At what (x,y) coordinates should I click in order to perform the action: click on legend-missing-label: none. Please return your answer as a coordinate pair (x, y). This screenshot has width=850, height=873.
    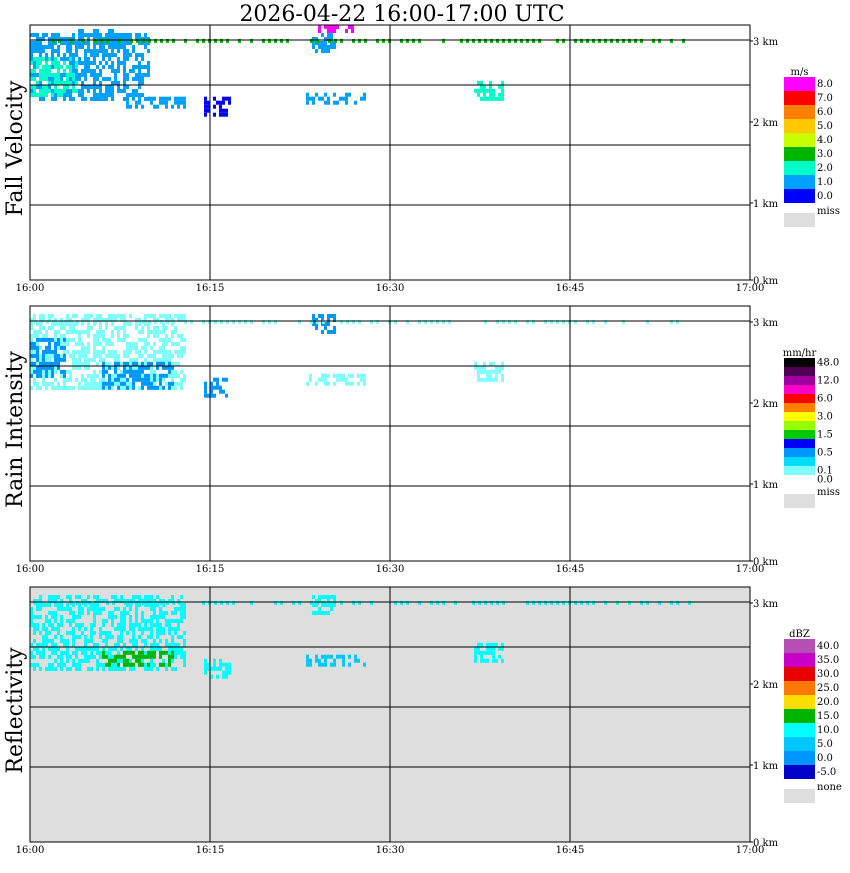
    Looking at the image, I should click on (829, 787).